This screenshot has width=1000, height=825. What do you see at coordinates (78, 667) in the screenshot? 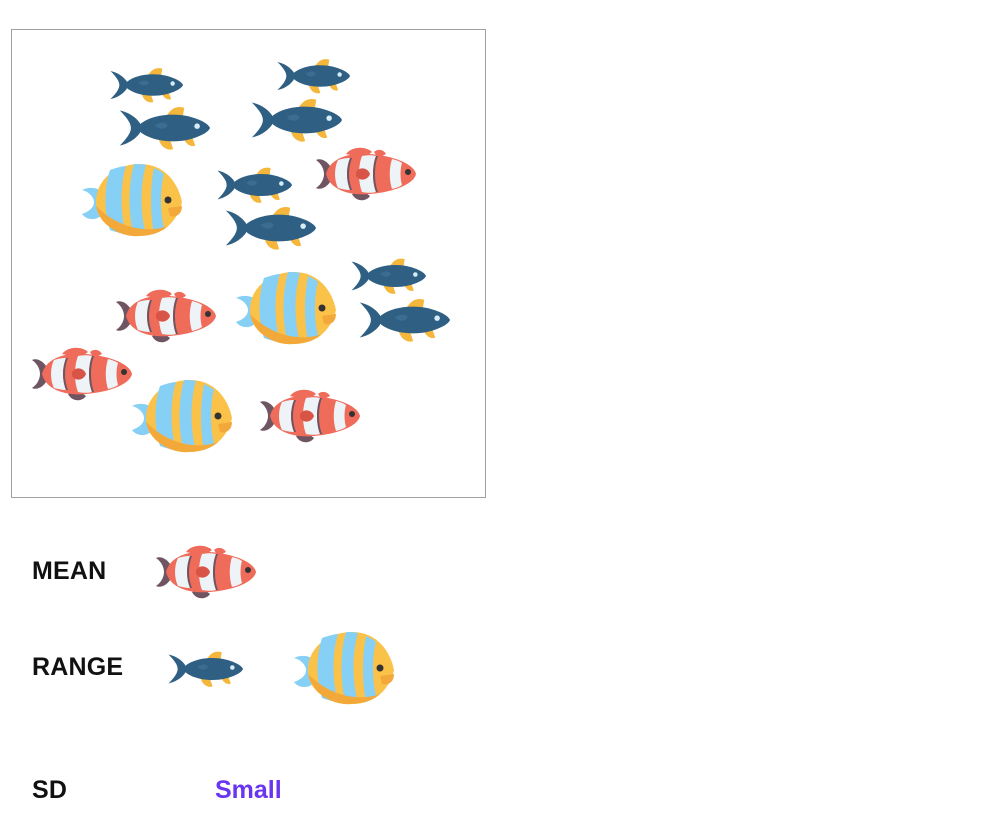
I see `range-label: RANGE` at bounding box center [78, 667].